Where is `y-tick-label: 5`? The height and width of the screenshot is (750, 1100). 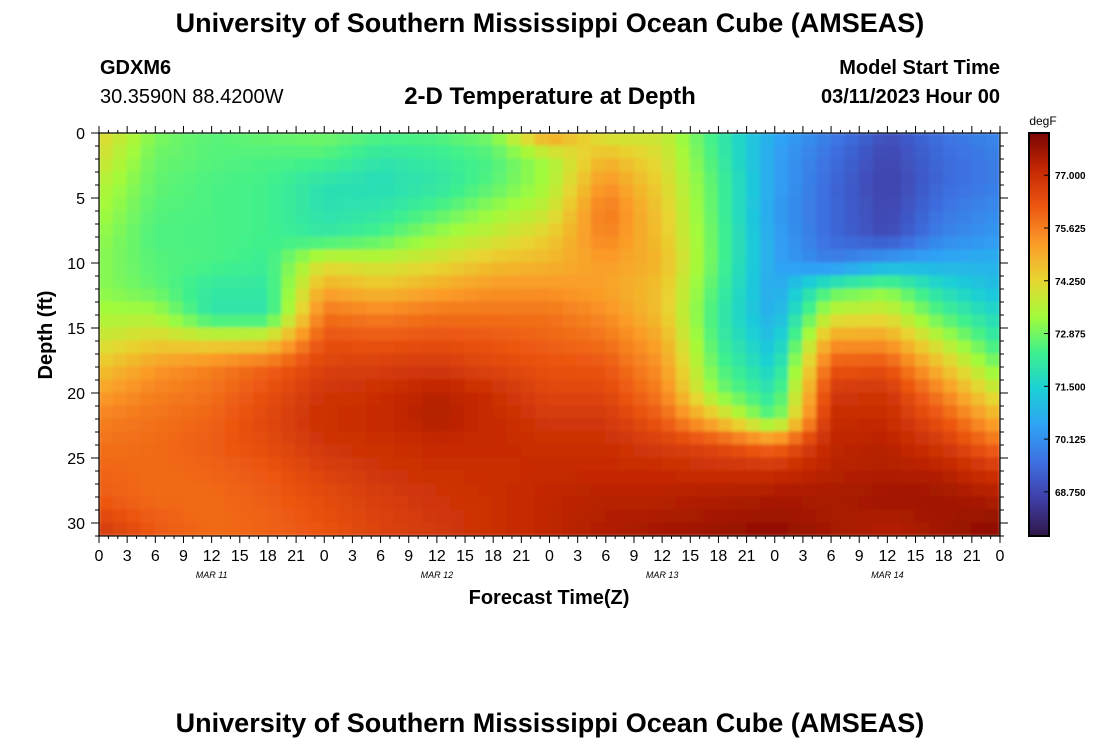
y-tick-label: 5 is located at coordinates (80, 199).